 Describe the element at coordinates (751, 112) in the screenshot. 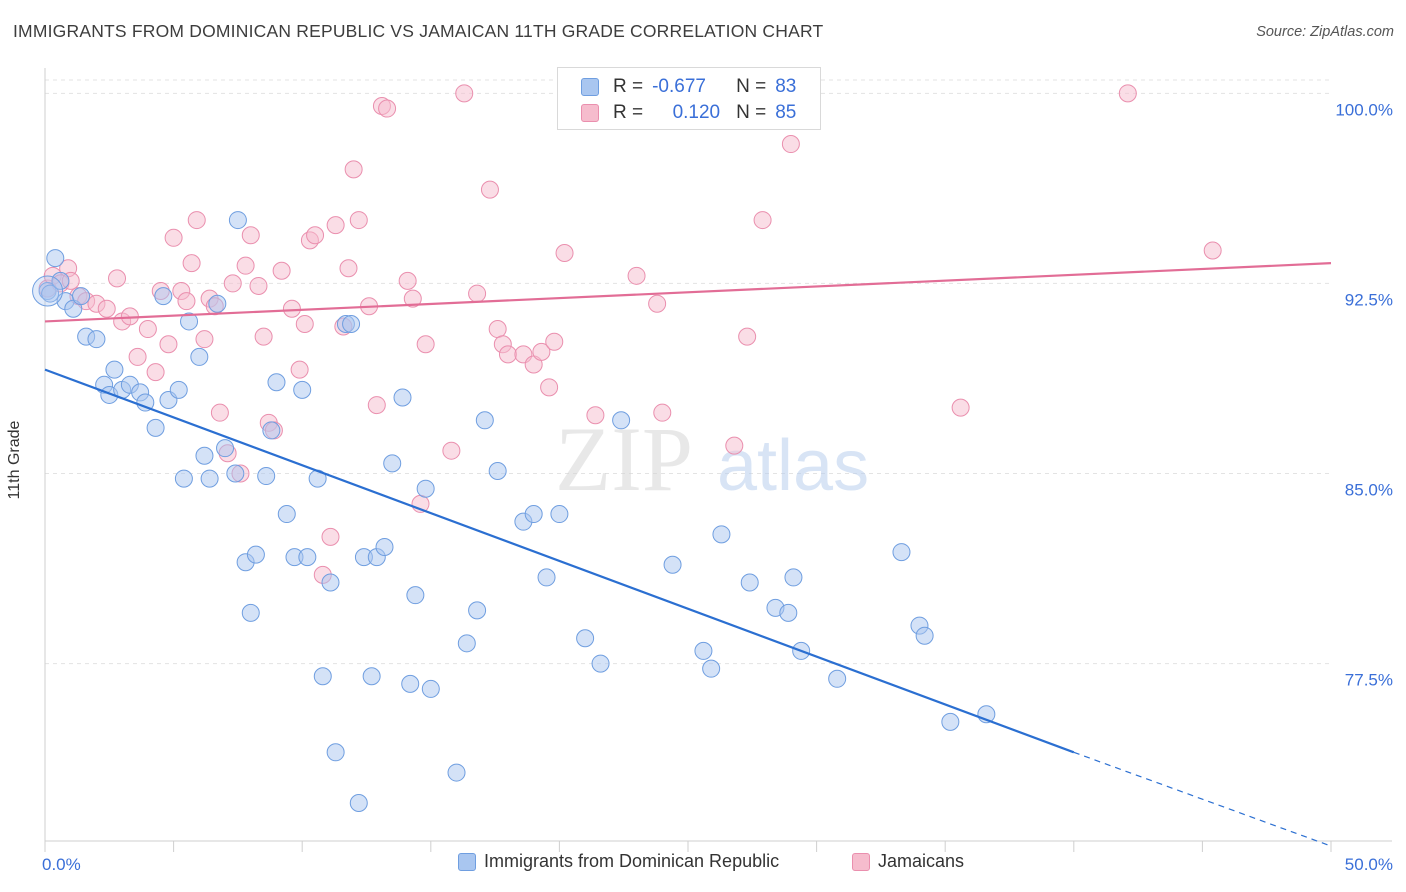

I see `stats-n-label: N =` at that location.